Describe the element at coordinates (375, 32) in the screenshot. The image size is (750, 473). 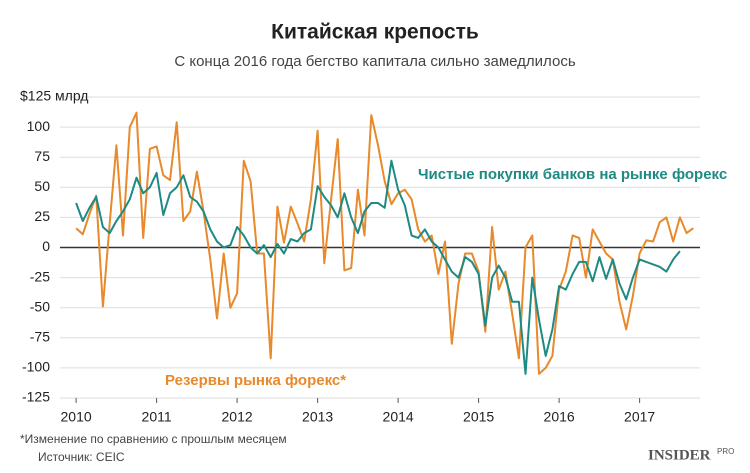
I see `chart-title: Китайская крепость` at that location.